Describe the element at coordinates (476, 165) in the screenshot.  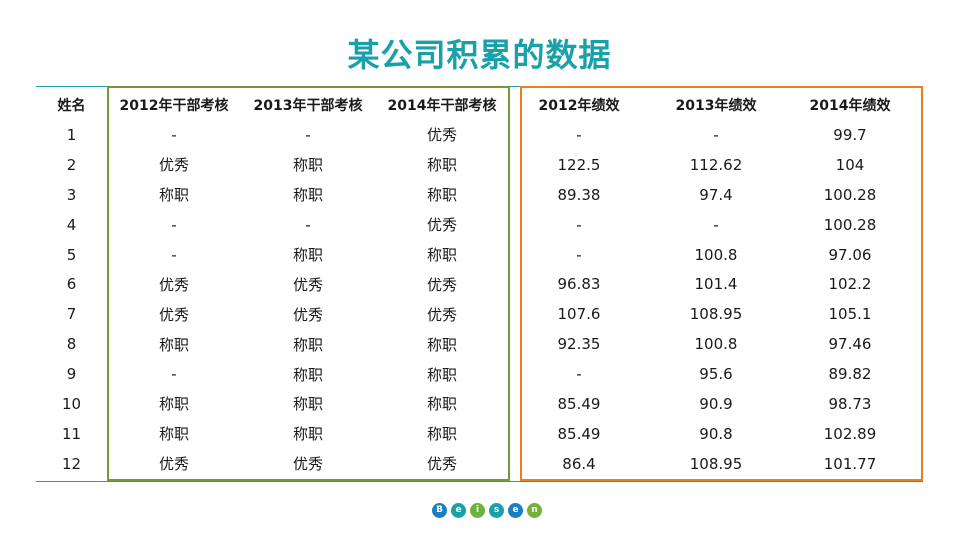
I see `table-row: 2 优秀 称职 称职 122.5 112.62 104` at that location.